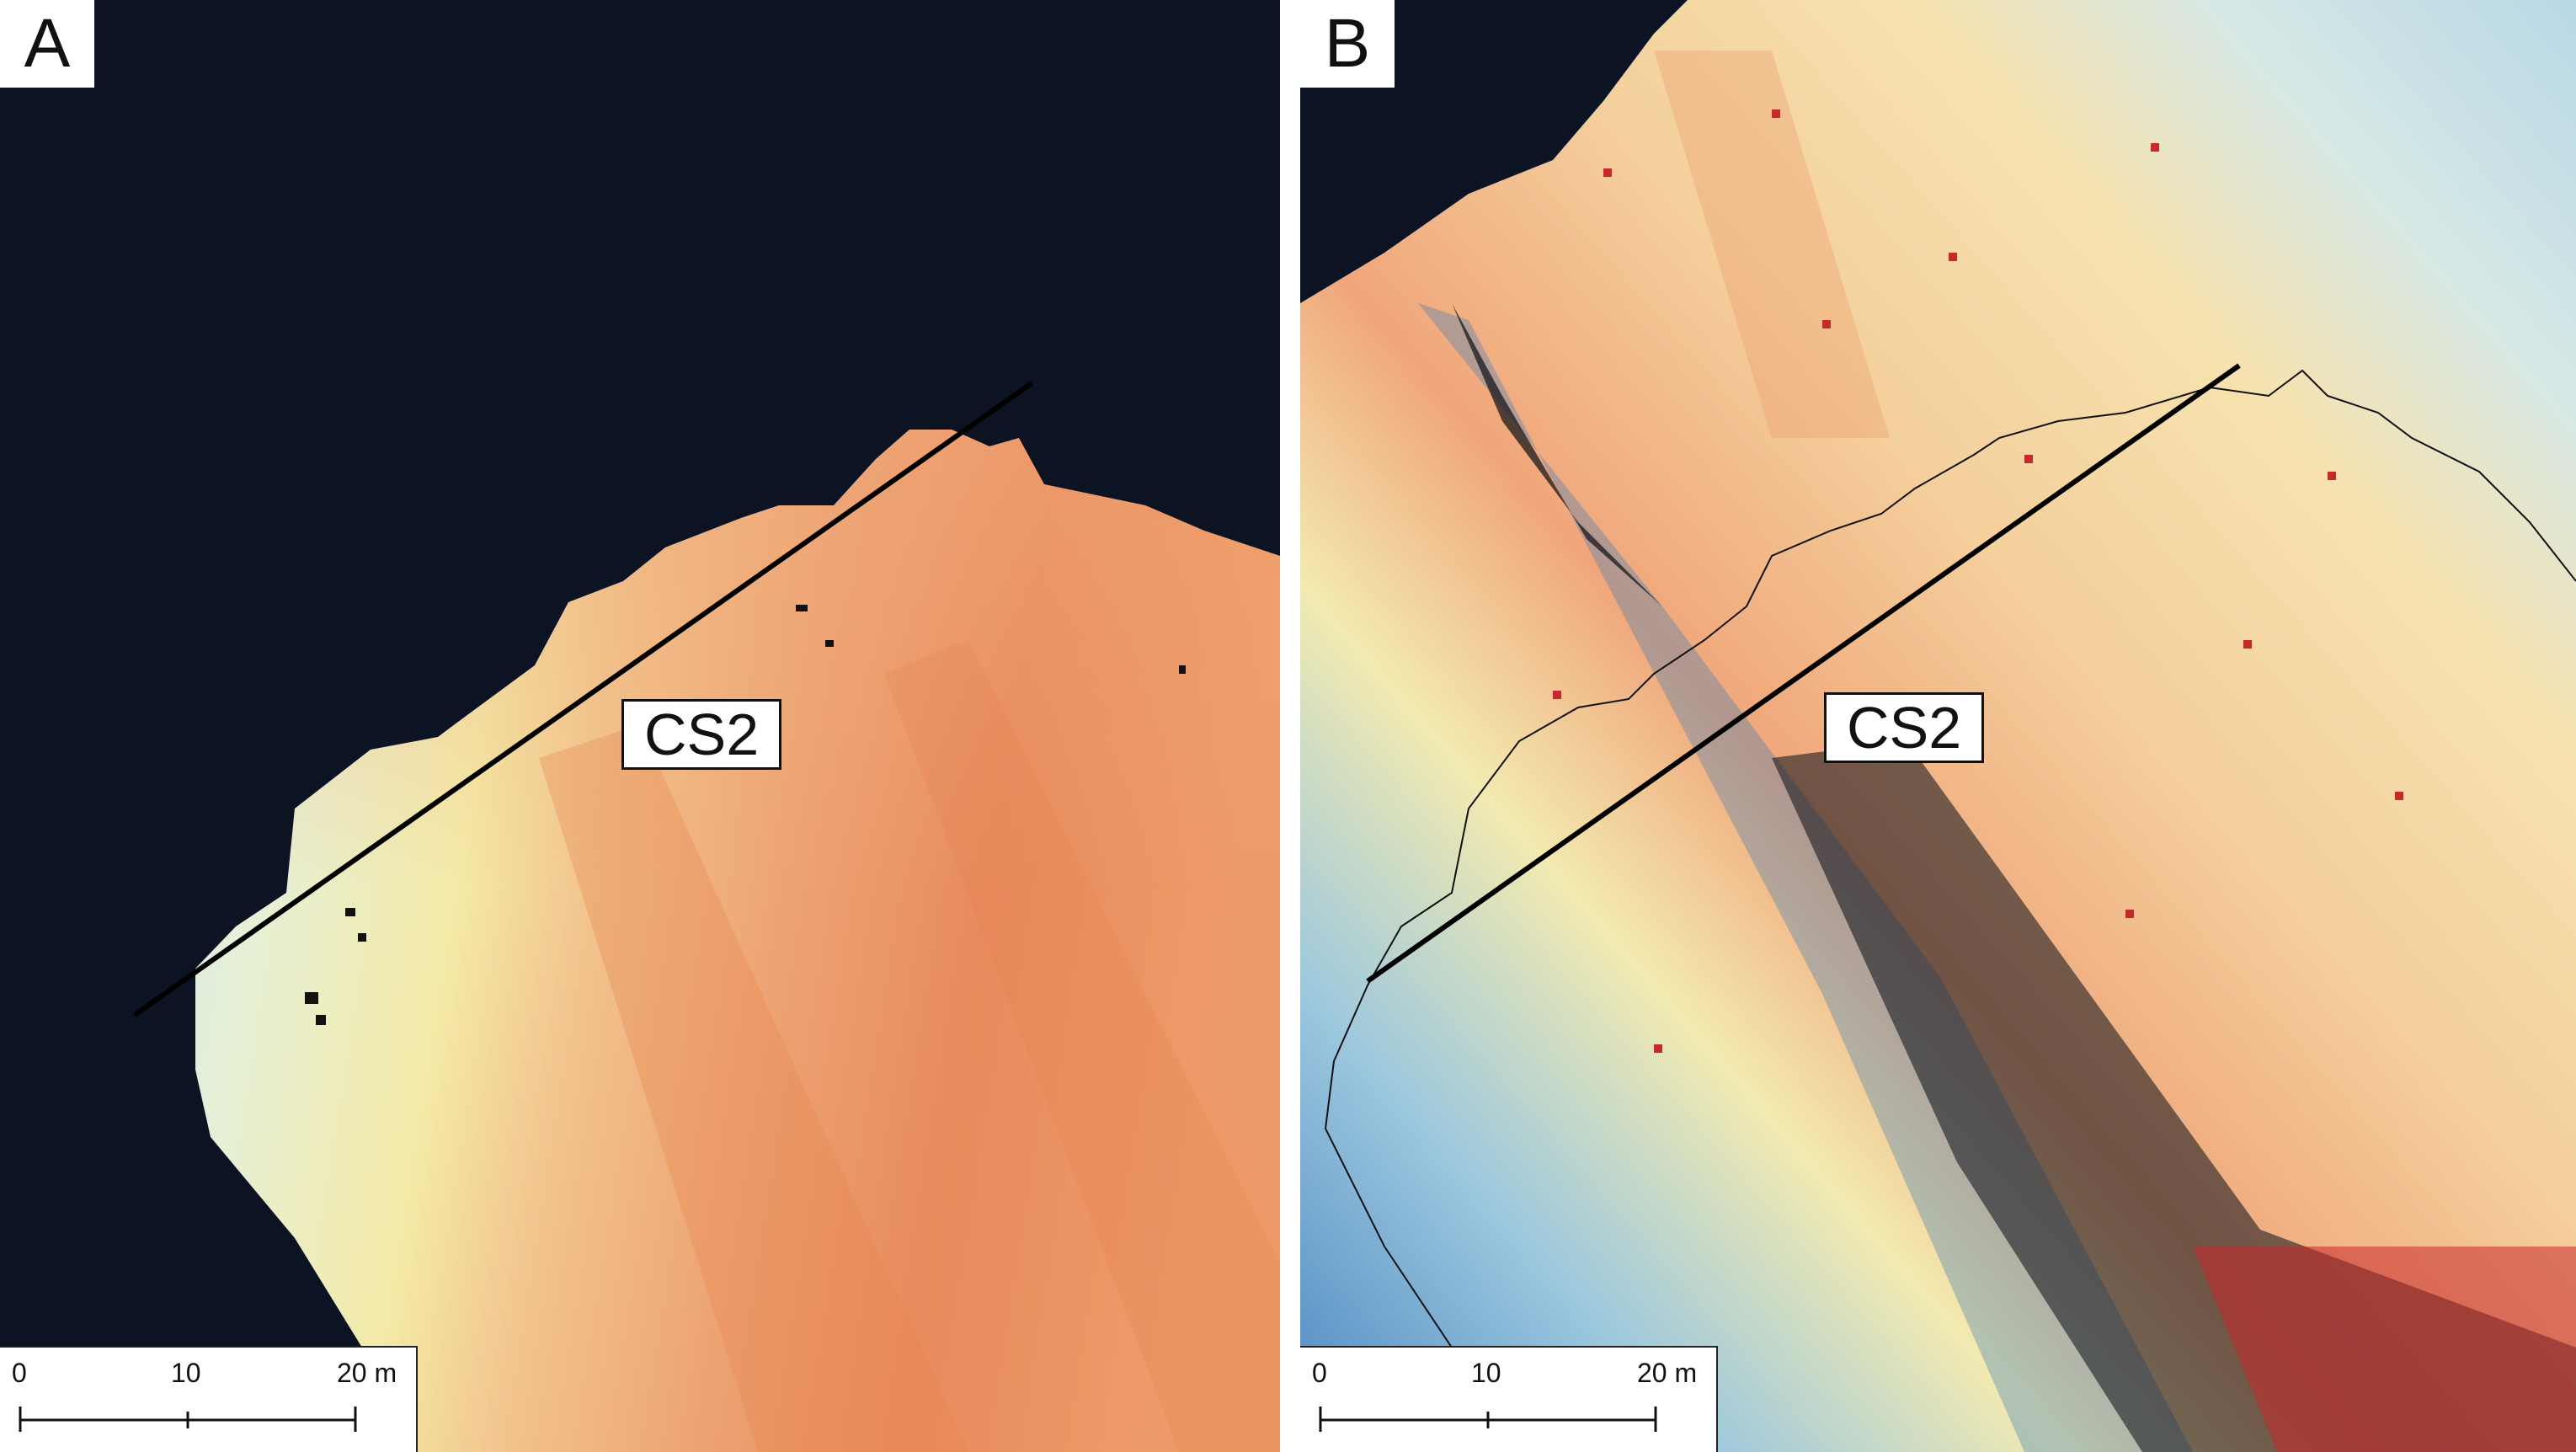  What do you see at coordinates (1904, 727) in the screenshot?
I see `cross-section-label-b: CS2` at bounding box center [1904, 727].